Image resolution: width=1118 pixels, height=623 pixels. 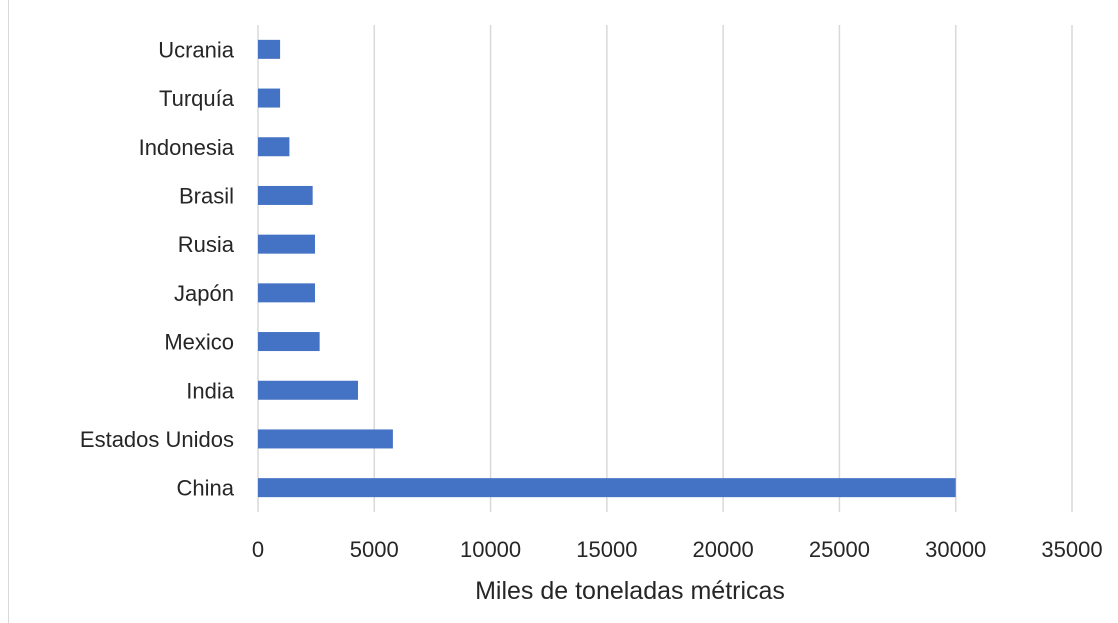 What do you see at coordinates (839, 549) in the screenshot?
I see `x-tick-label: 25000` at bounding box center [839, 549].